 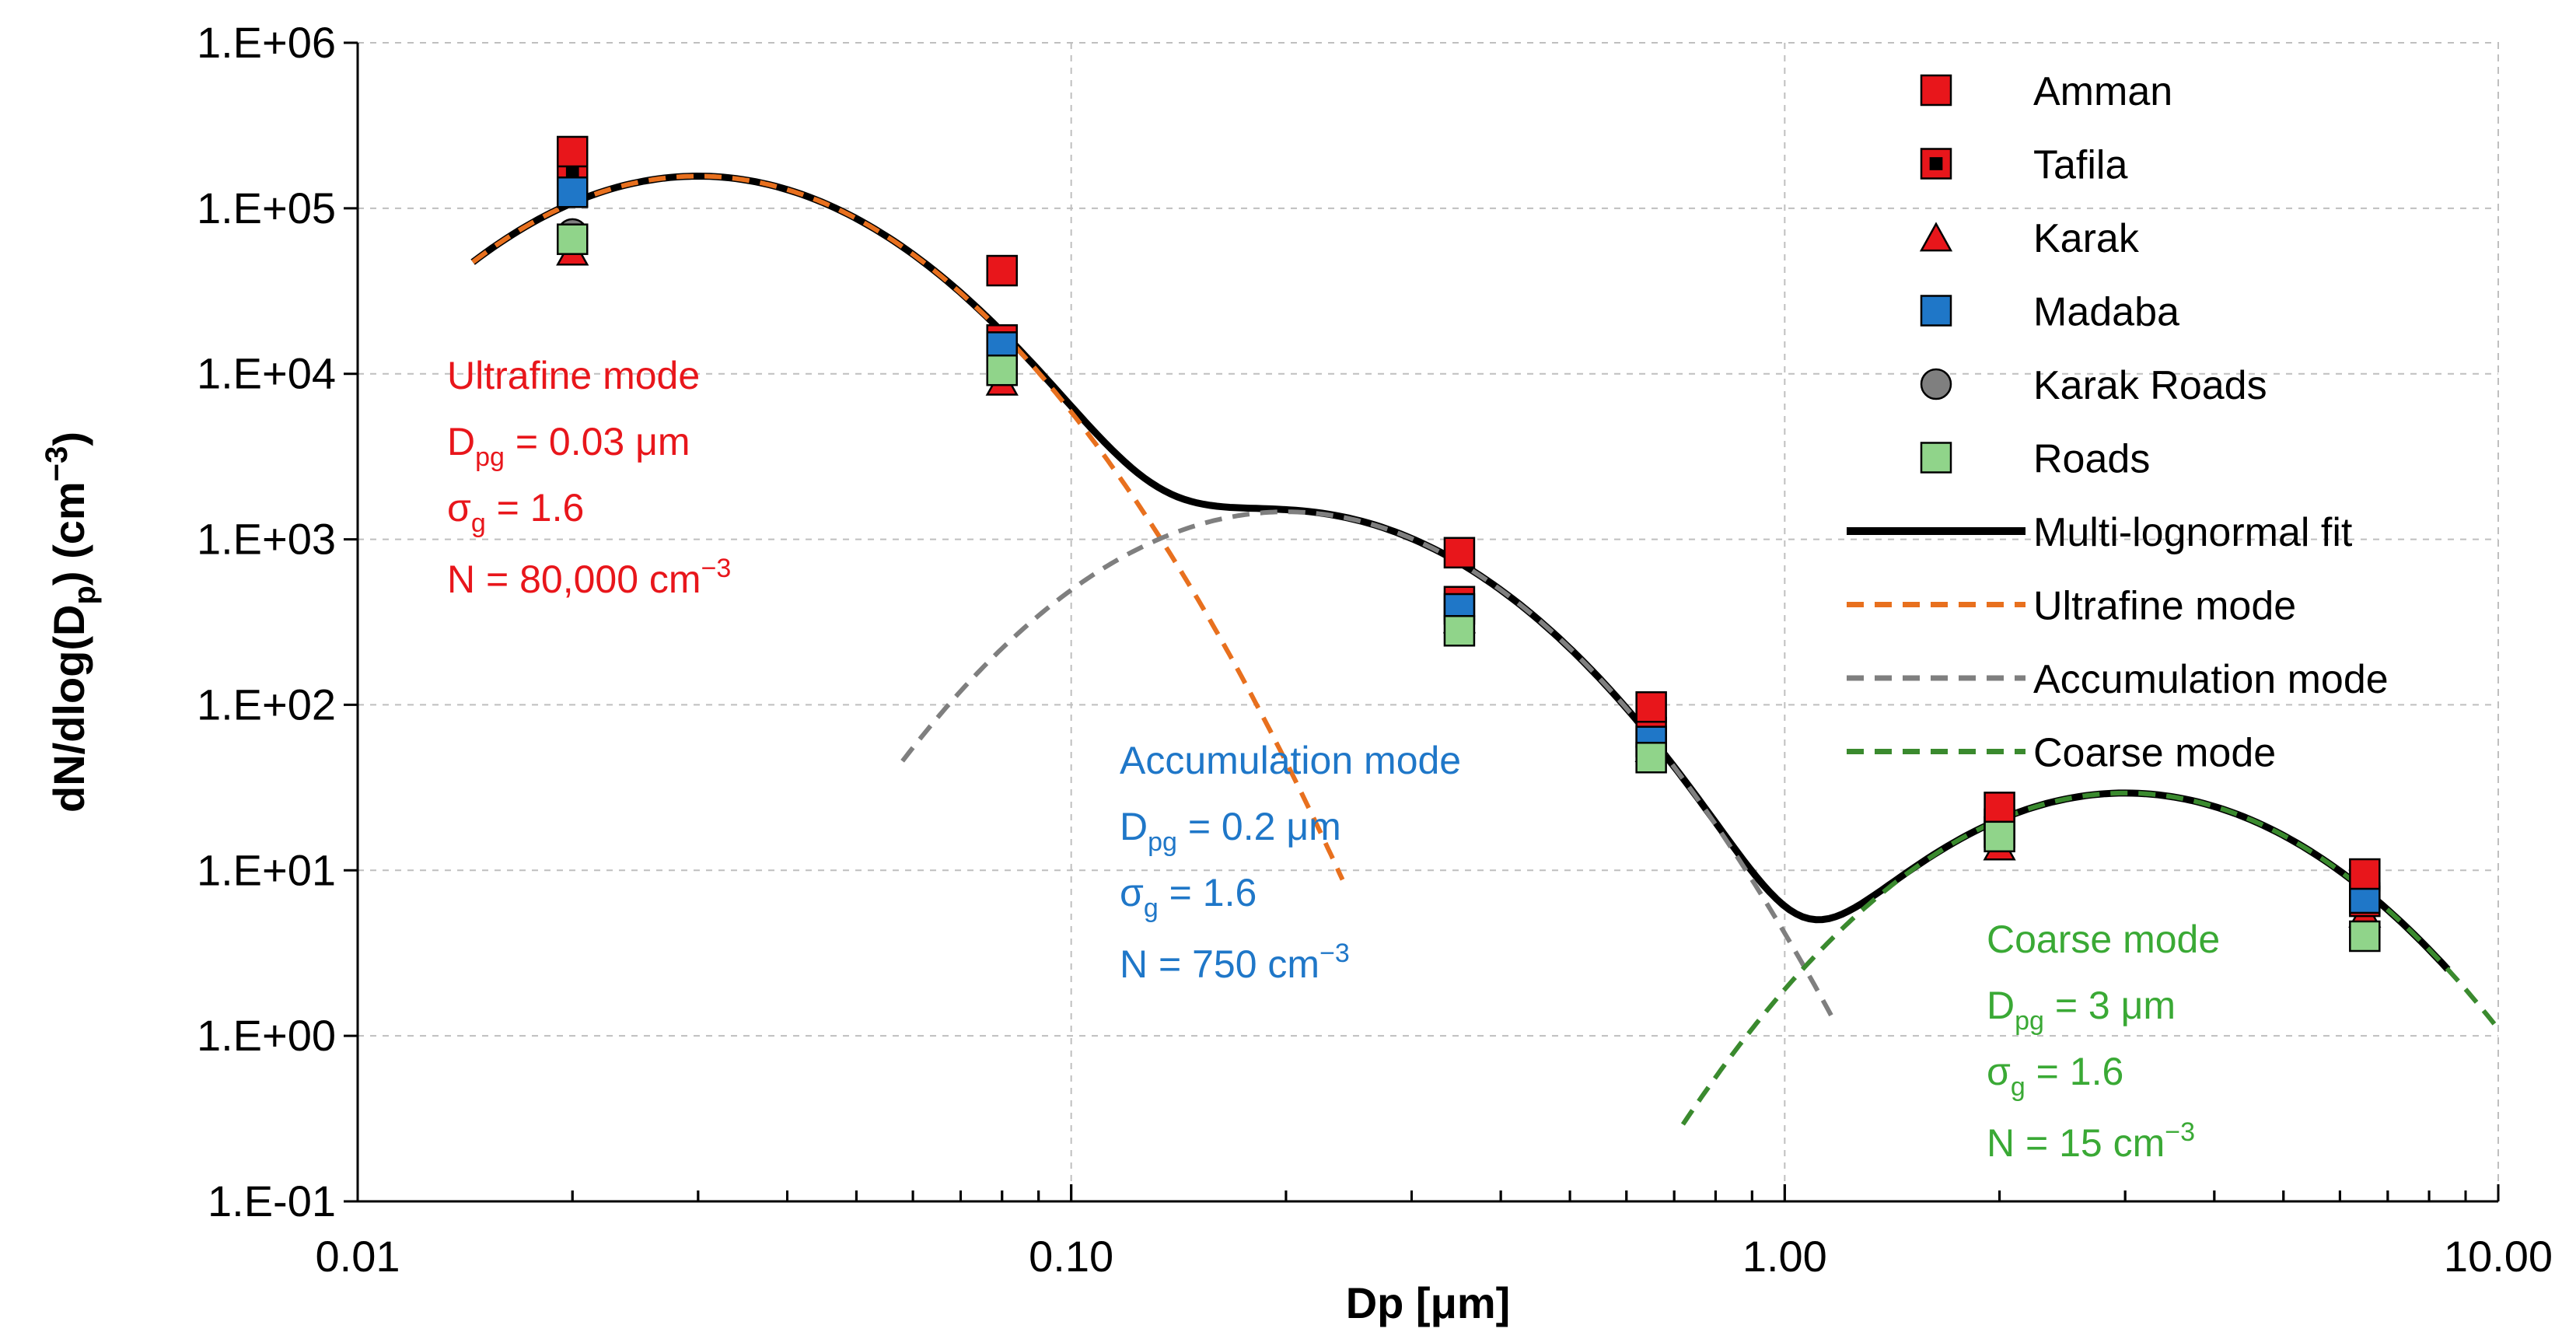 What do you see at coordinates (2211, 679) in the screenshot?
I see `legend-label: Accumulation mode` at bounding box center [2211, 679].